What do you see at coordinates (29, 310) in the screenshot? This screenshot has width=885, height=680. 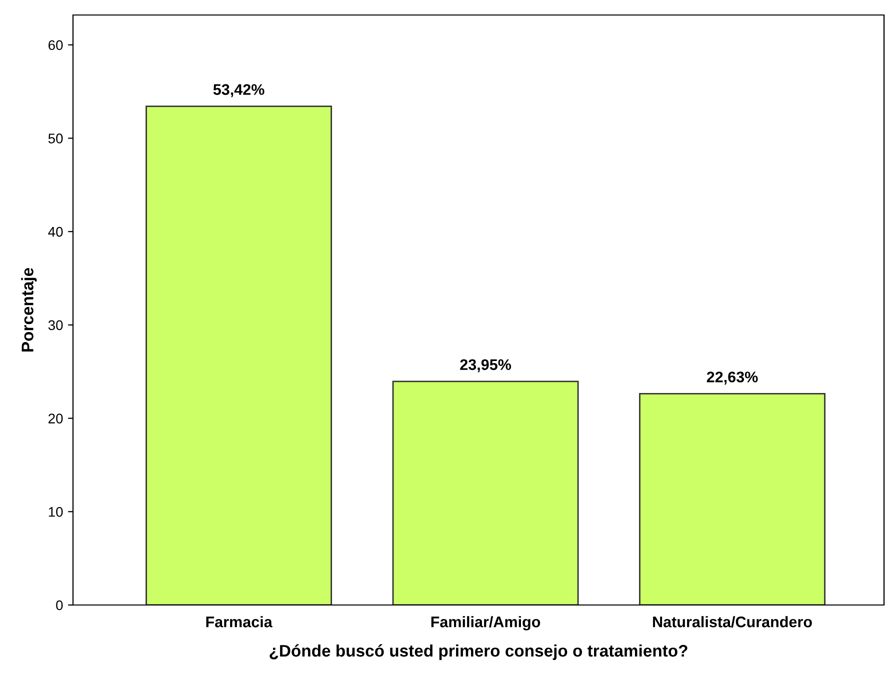 I see `y-axis-title: Porcentaje` at bounding box center [29, 310].